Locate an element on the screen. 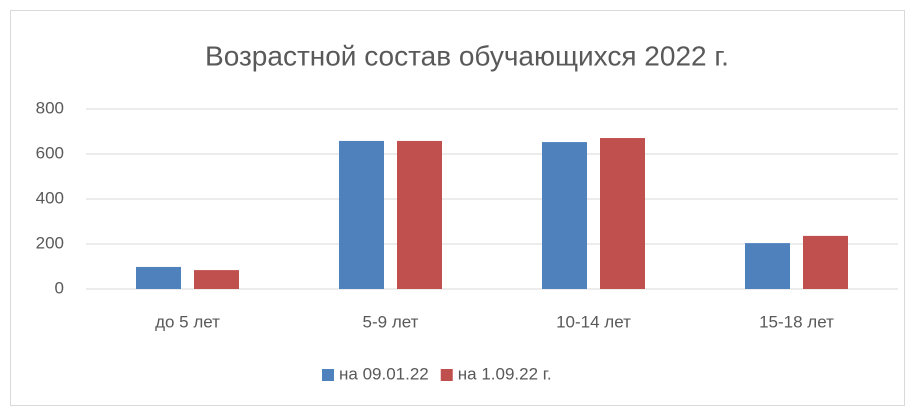 Image resolution: width=912 pixels, height=411 pixels. y-tick-label: 400 is located at coordinates (50, 197).